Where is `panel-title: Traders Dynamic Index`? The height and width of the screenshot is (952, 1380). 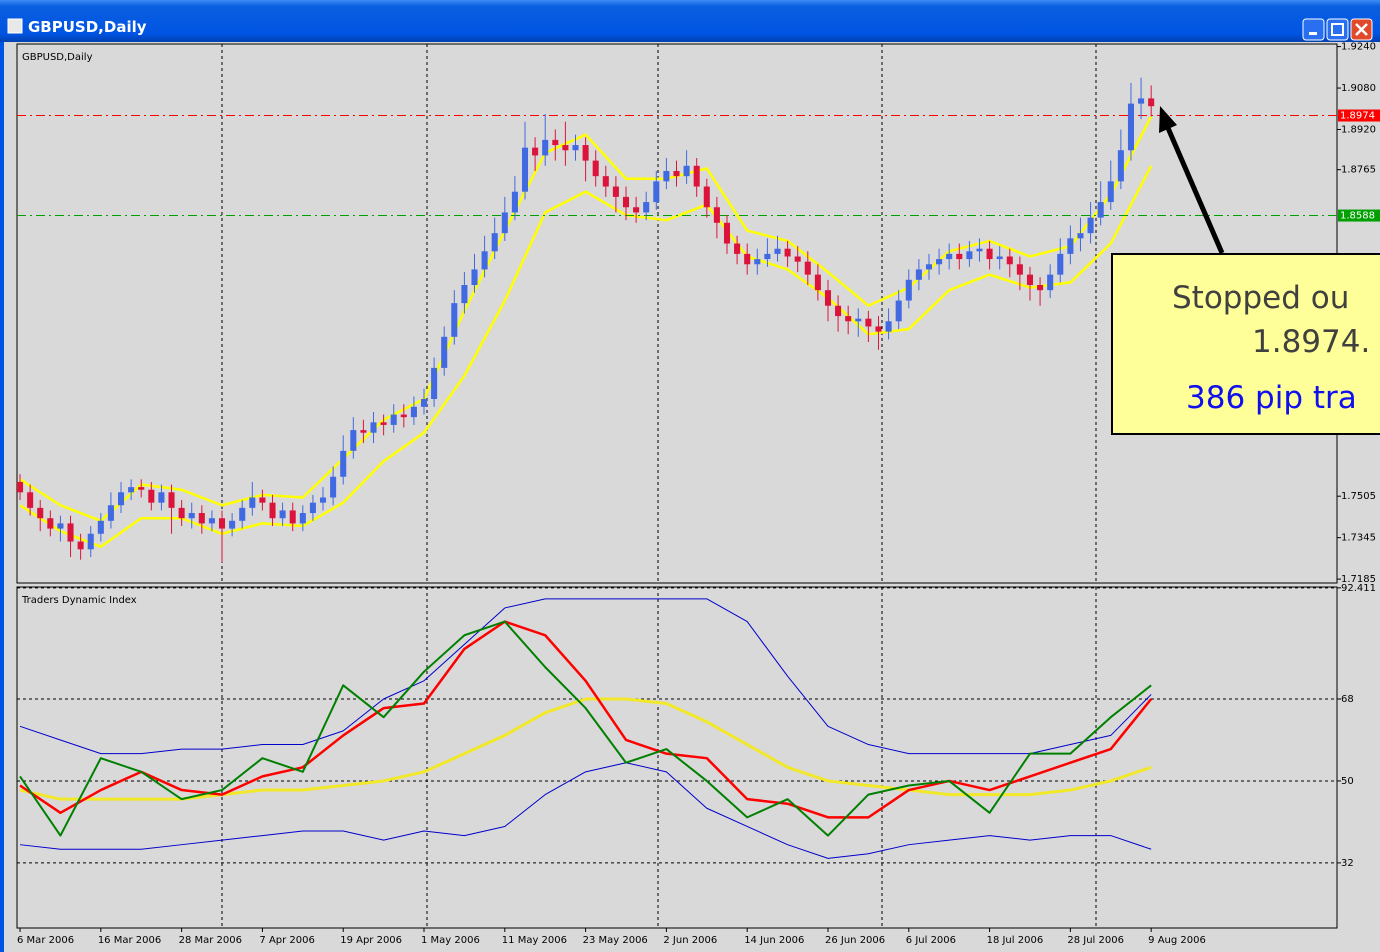 panel-title: Traders Dynamic Index is located at coordinates (79, 600).